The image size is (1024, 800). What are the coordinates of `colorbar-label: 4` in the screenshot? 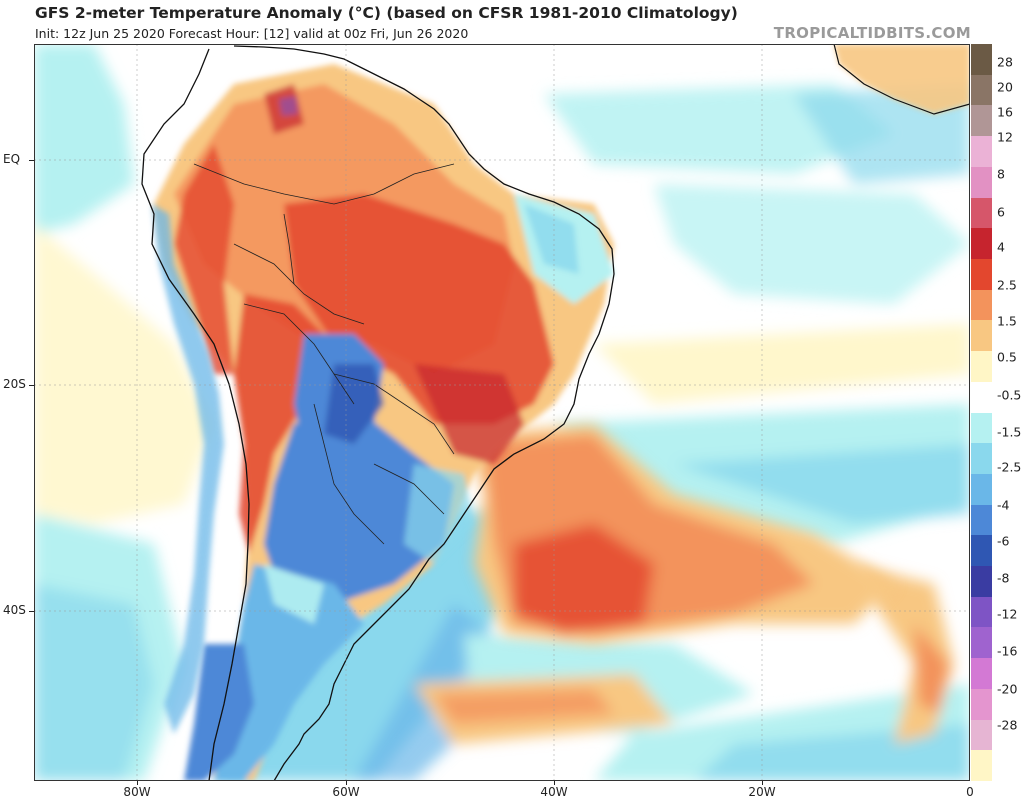 It's located at (1001, 247).